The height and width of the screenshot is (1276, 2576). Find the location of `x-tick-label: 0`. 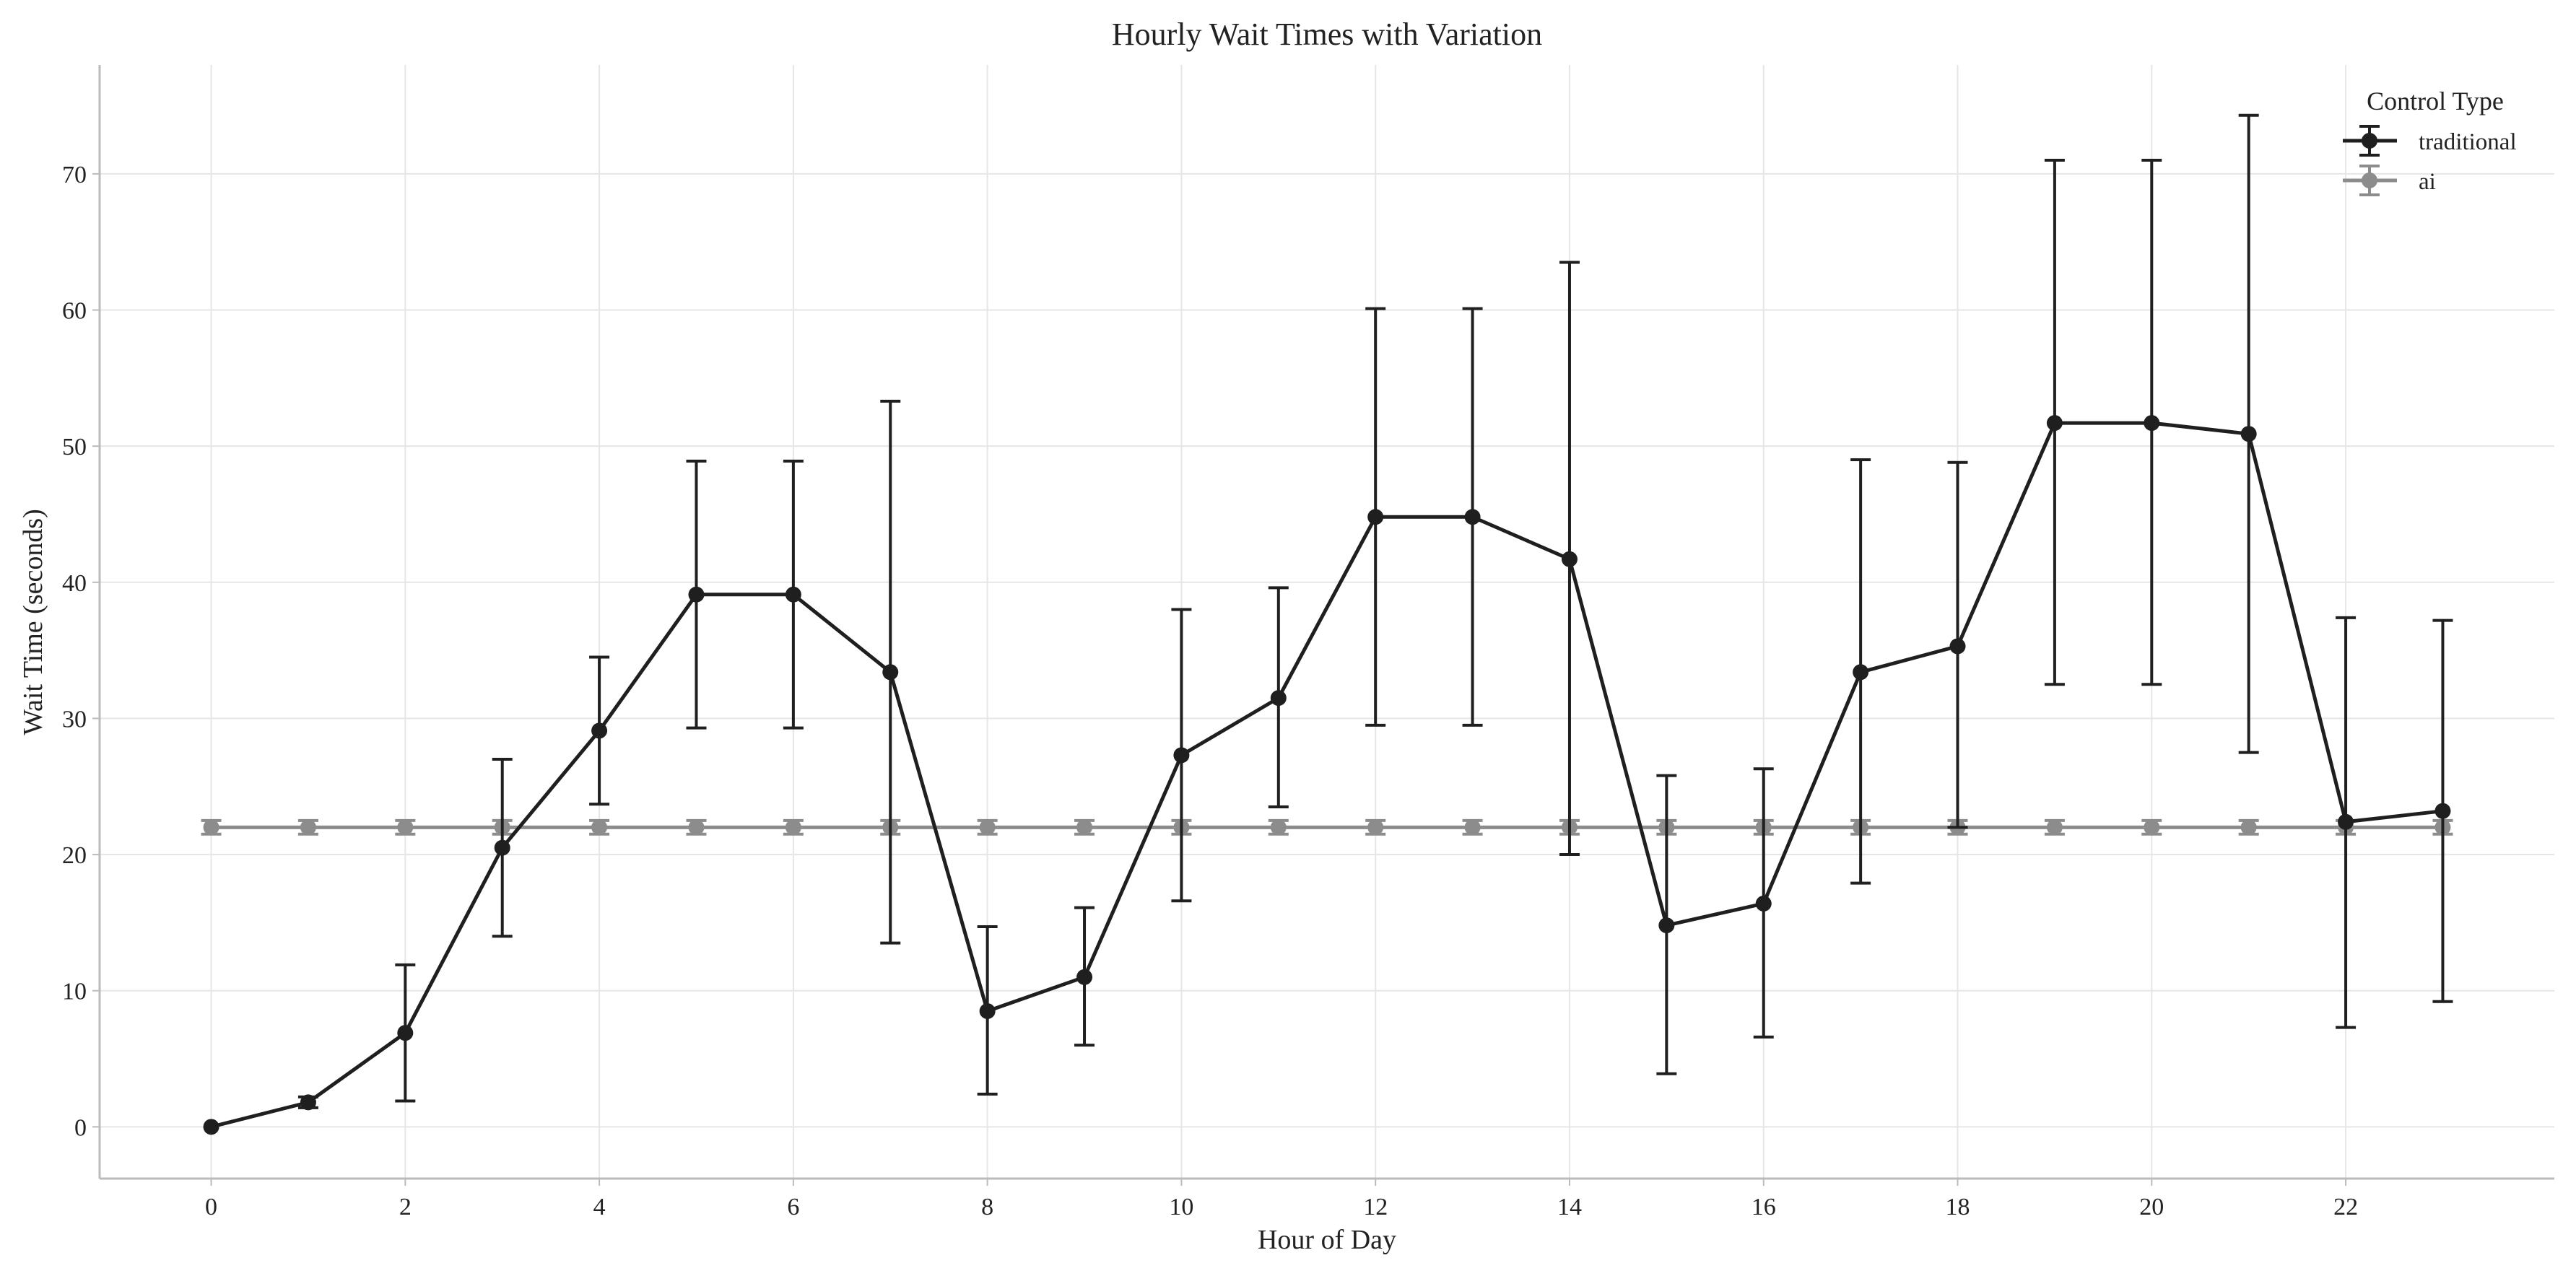

x-tick-label: 0 is located at coordinates (211, 1207).